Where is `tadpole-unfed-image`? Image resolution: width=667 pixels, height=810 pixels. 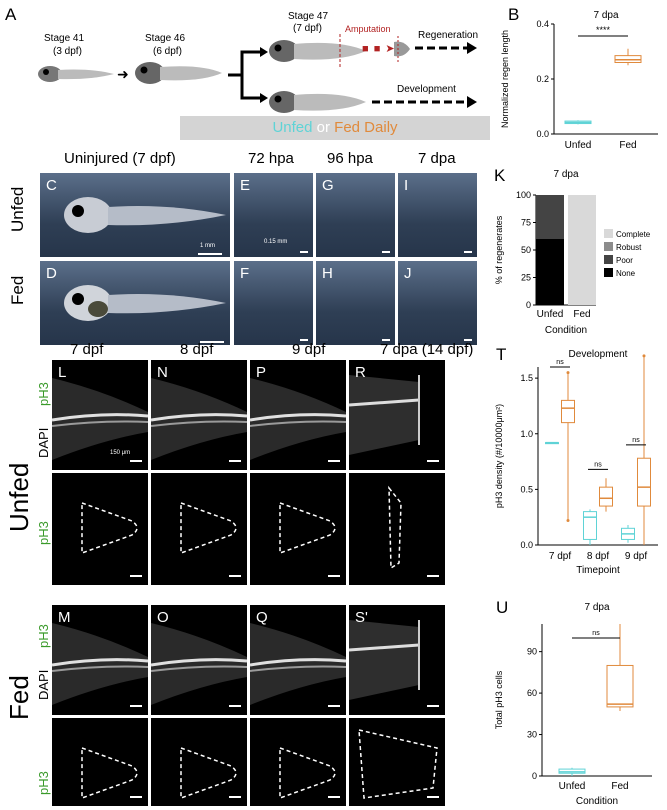 tadpole-unfed-image is located at coordinates (145, 215).